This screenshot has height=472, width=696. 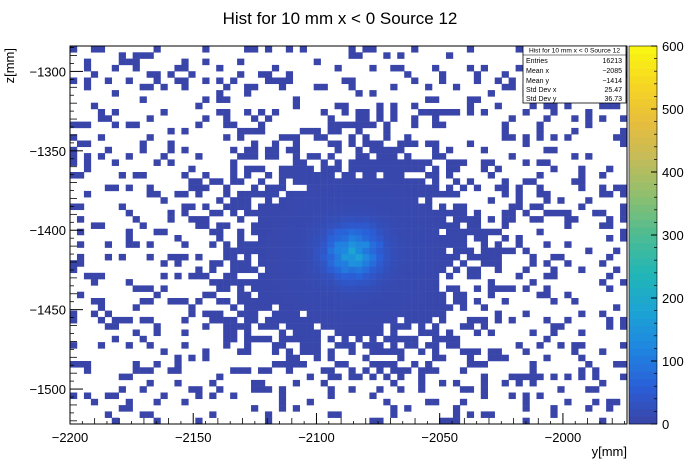 I want to click on colorbar-swatch, so click(x=643, y=276).